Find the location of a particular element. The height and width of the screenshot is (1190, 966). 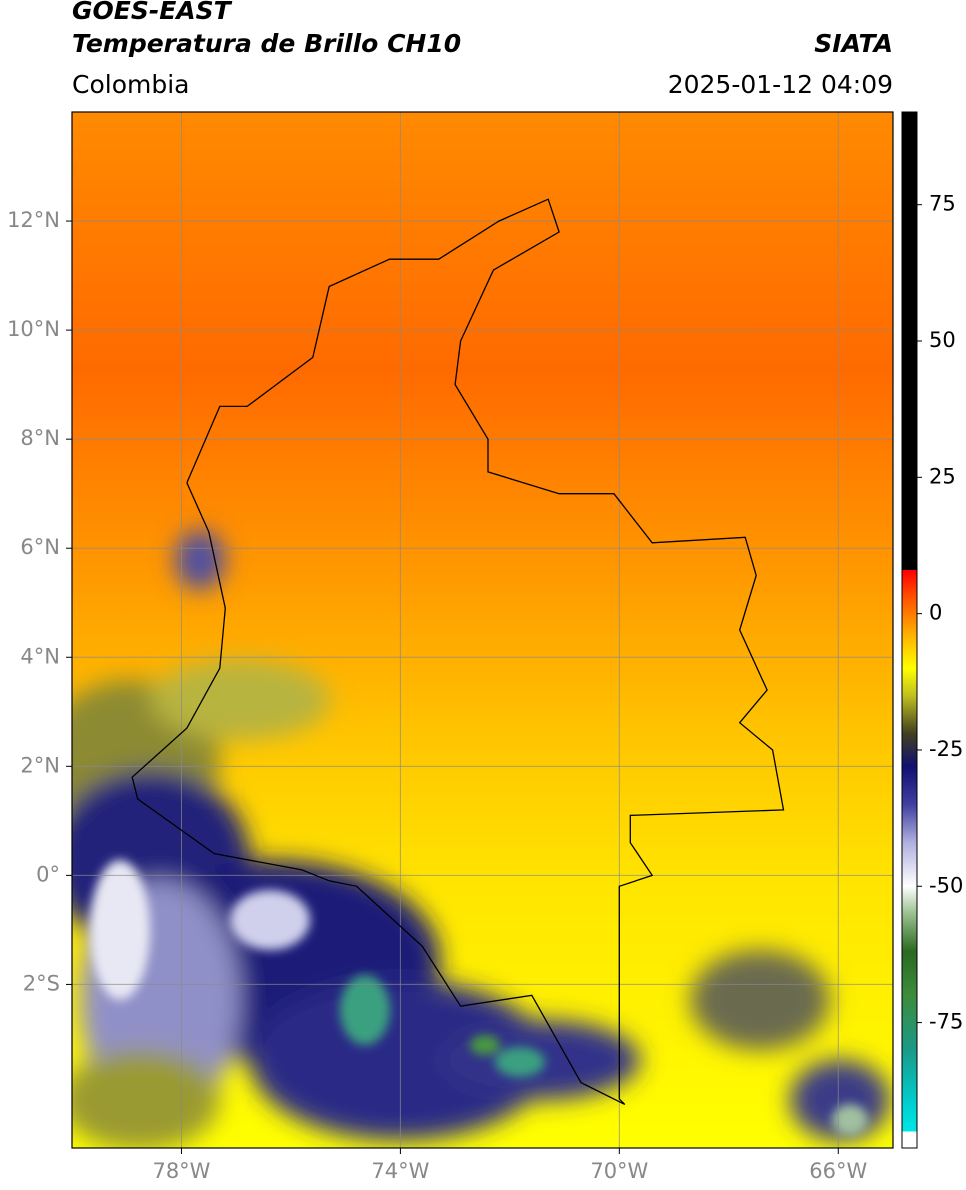

y-tick-label: 6°N is located at coordinates (40, 547).